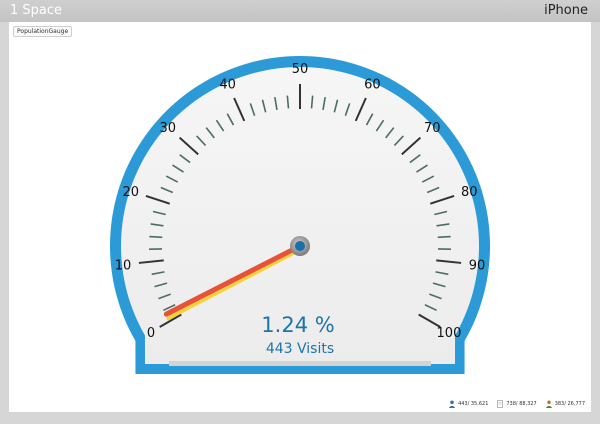 The height and width of the screenshot is (424, 600). Describe the element at coordinates (300, 246) in the screenshot. I see `needle-hub-center` at that location.